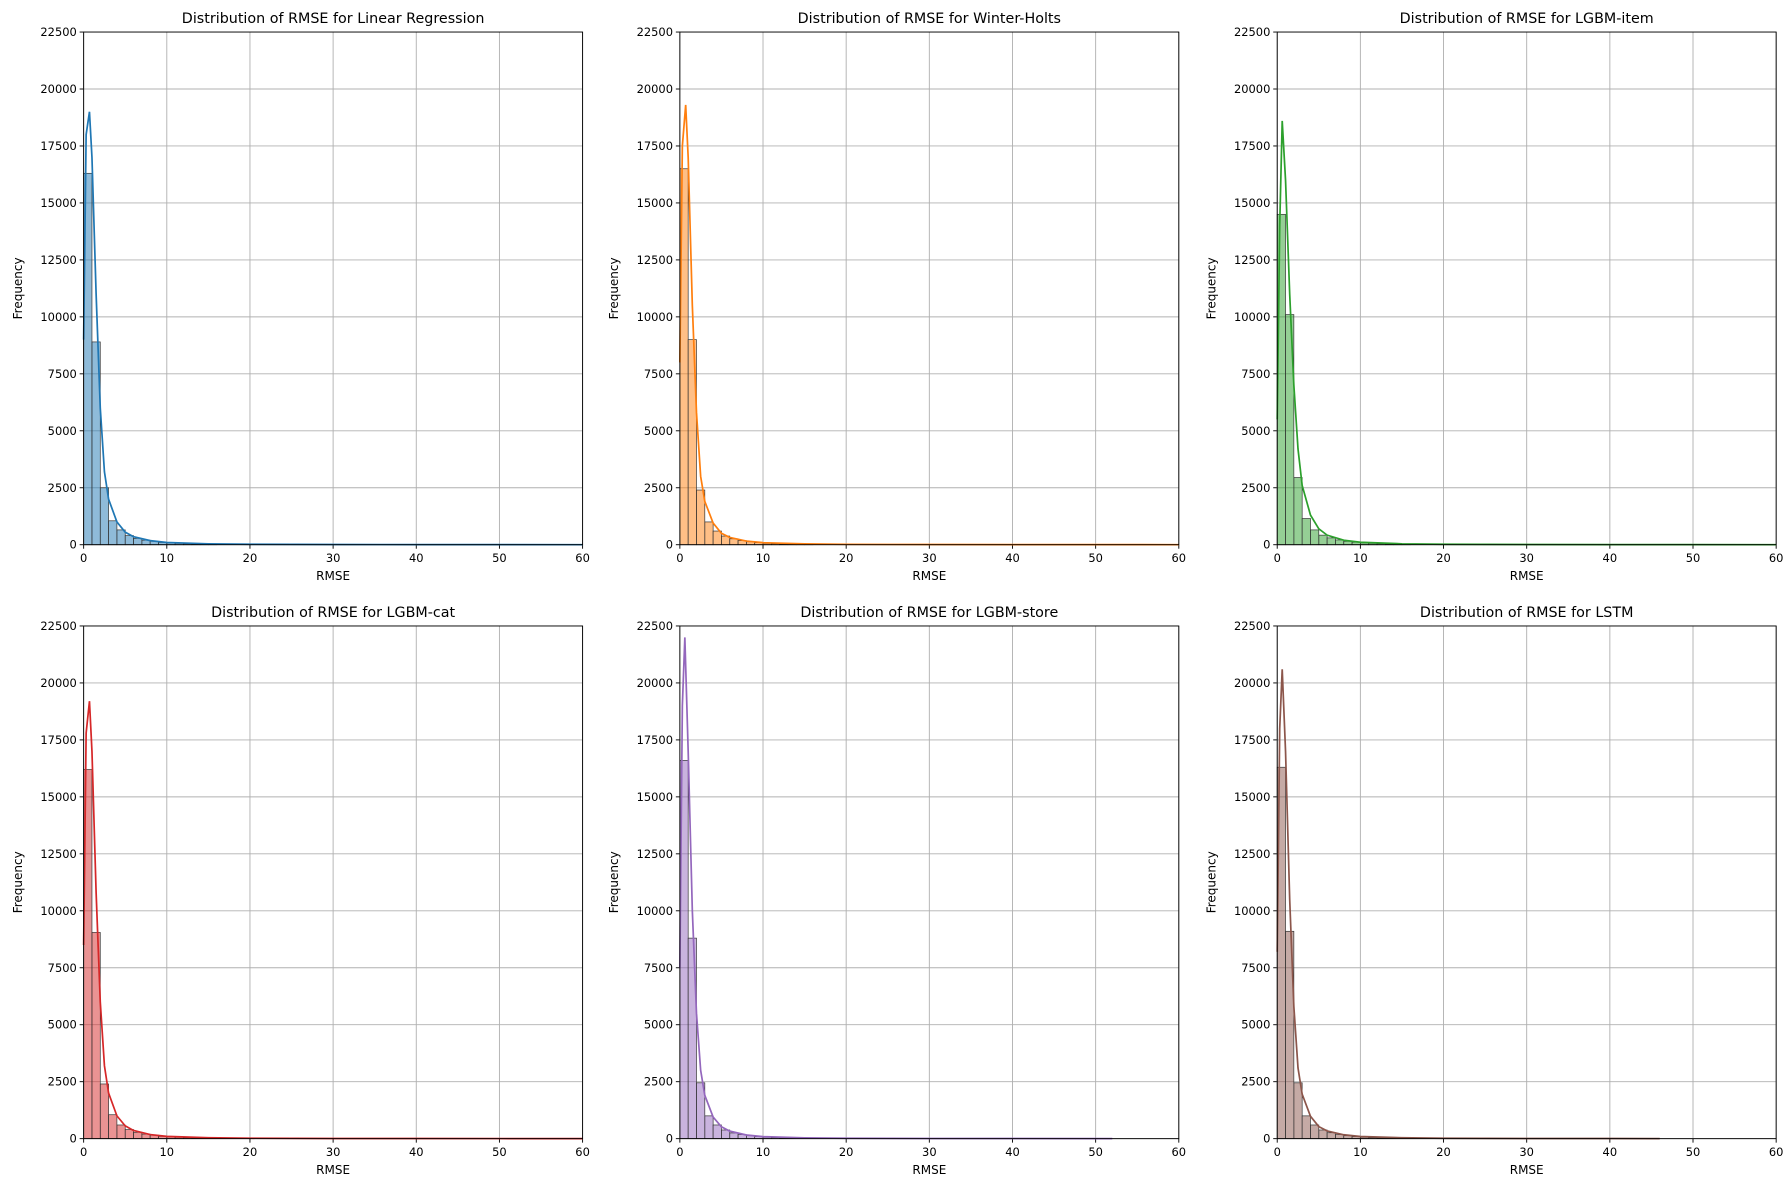  What do you see at coordinates (929, 19) in the screenshot?
I see `chart-title: Distribution of RMSE for Winter-Holts` at bounding box center [929, 19].